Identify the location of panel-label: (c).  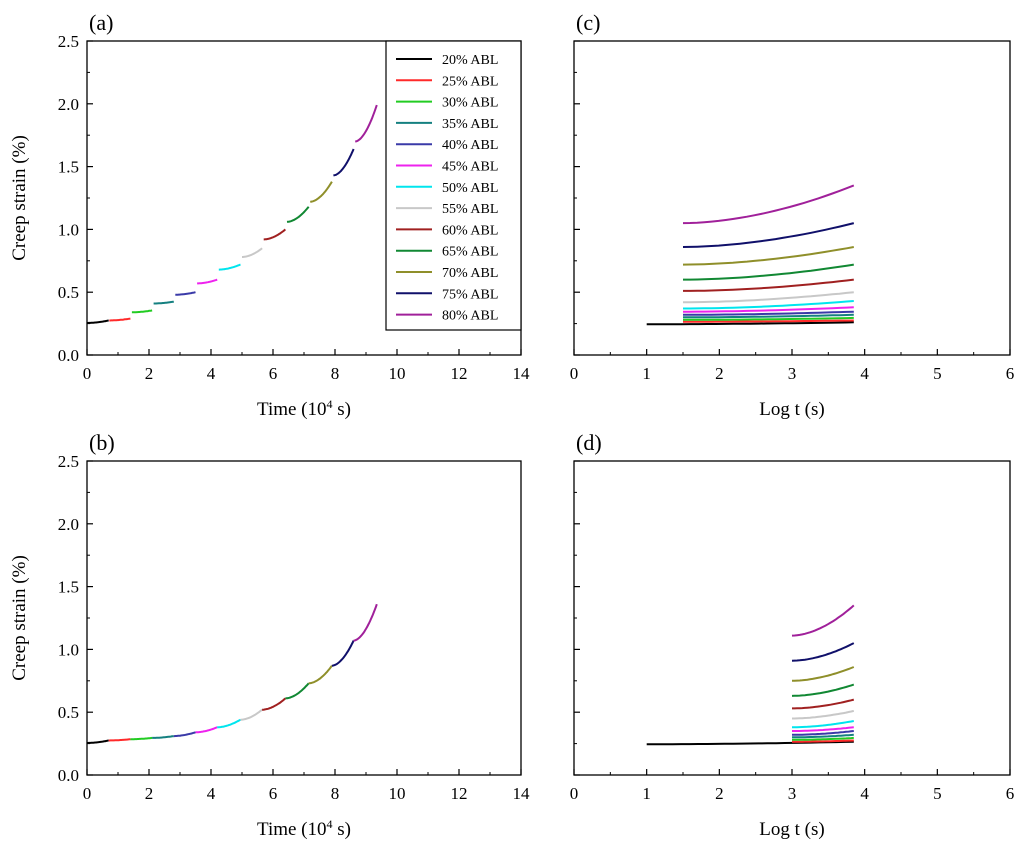
(588, 22).